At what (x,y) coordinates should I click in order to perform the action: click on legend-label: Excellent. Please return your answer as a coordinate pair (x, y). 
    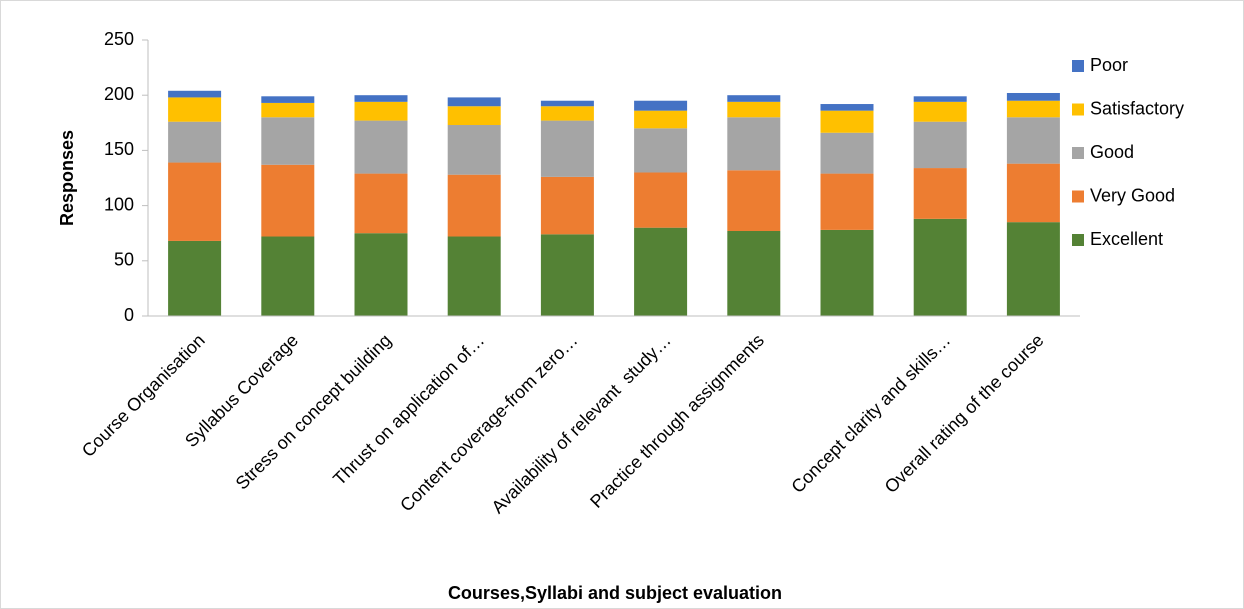
    Looking at the image, I should click on (1126, 239).